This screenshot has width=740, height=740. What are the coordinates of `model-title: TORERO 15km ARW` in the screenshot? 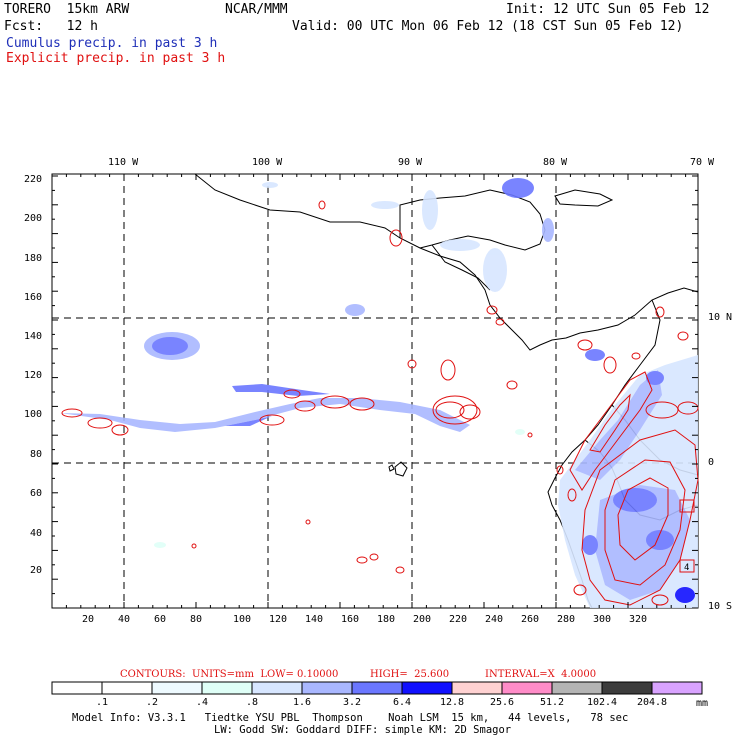 It's located at (67, 9).